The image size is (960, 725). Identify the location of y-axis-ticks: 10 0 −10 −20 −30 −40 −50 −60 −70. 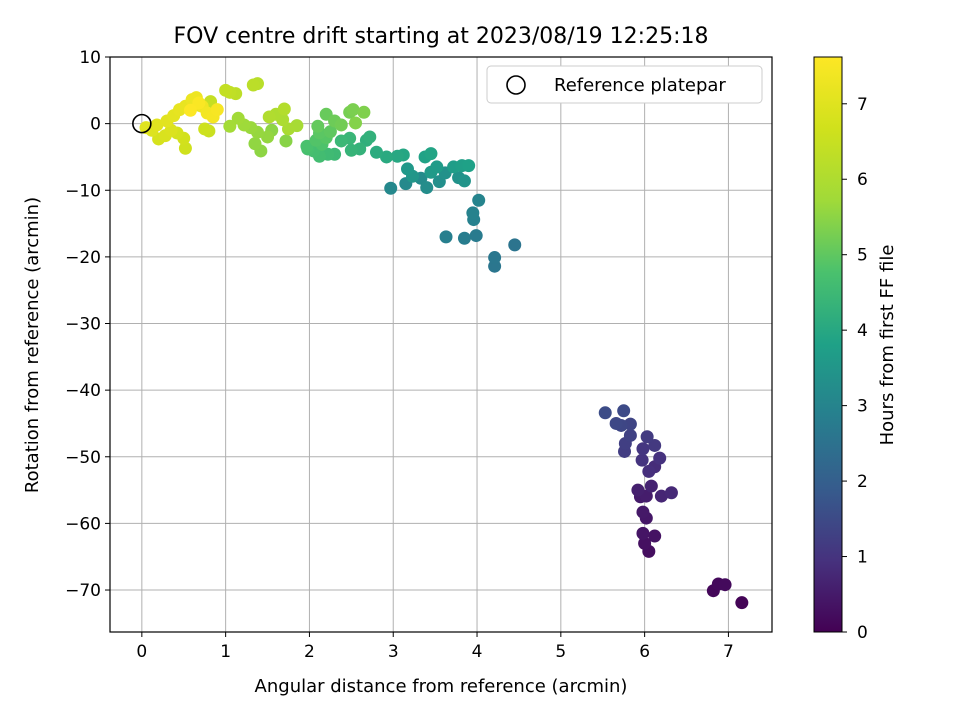
(87, 324).